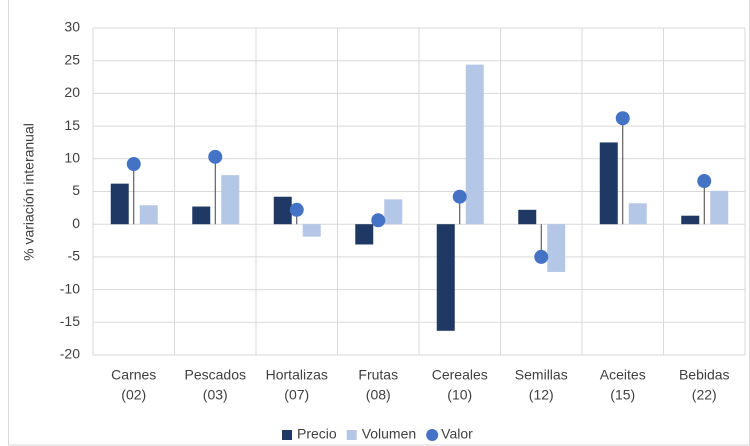 This screenshot has width=750, height=446. Describe the element at coordinates (623, 375) in the screenshot. I see `x-tick-label: Aceites` at that location.